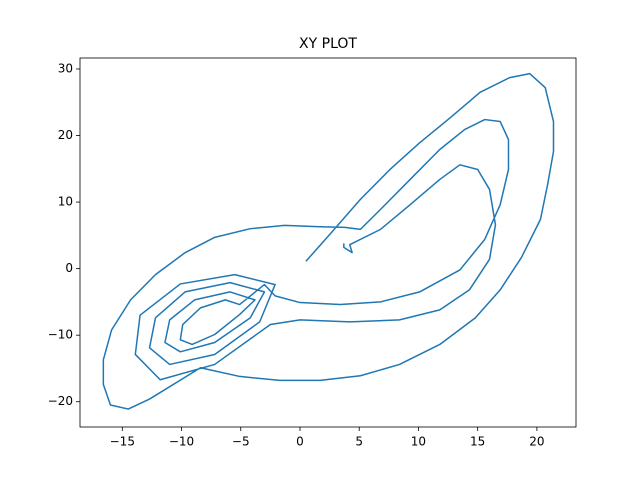  Describe the element at coordinates (65, 202) in the screenshot. I see `y-tick-label: 10` at that location.